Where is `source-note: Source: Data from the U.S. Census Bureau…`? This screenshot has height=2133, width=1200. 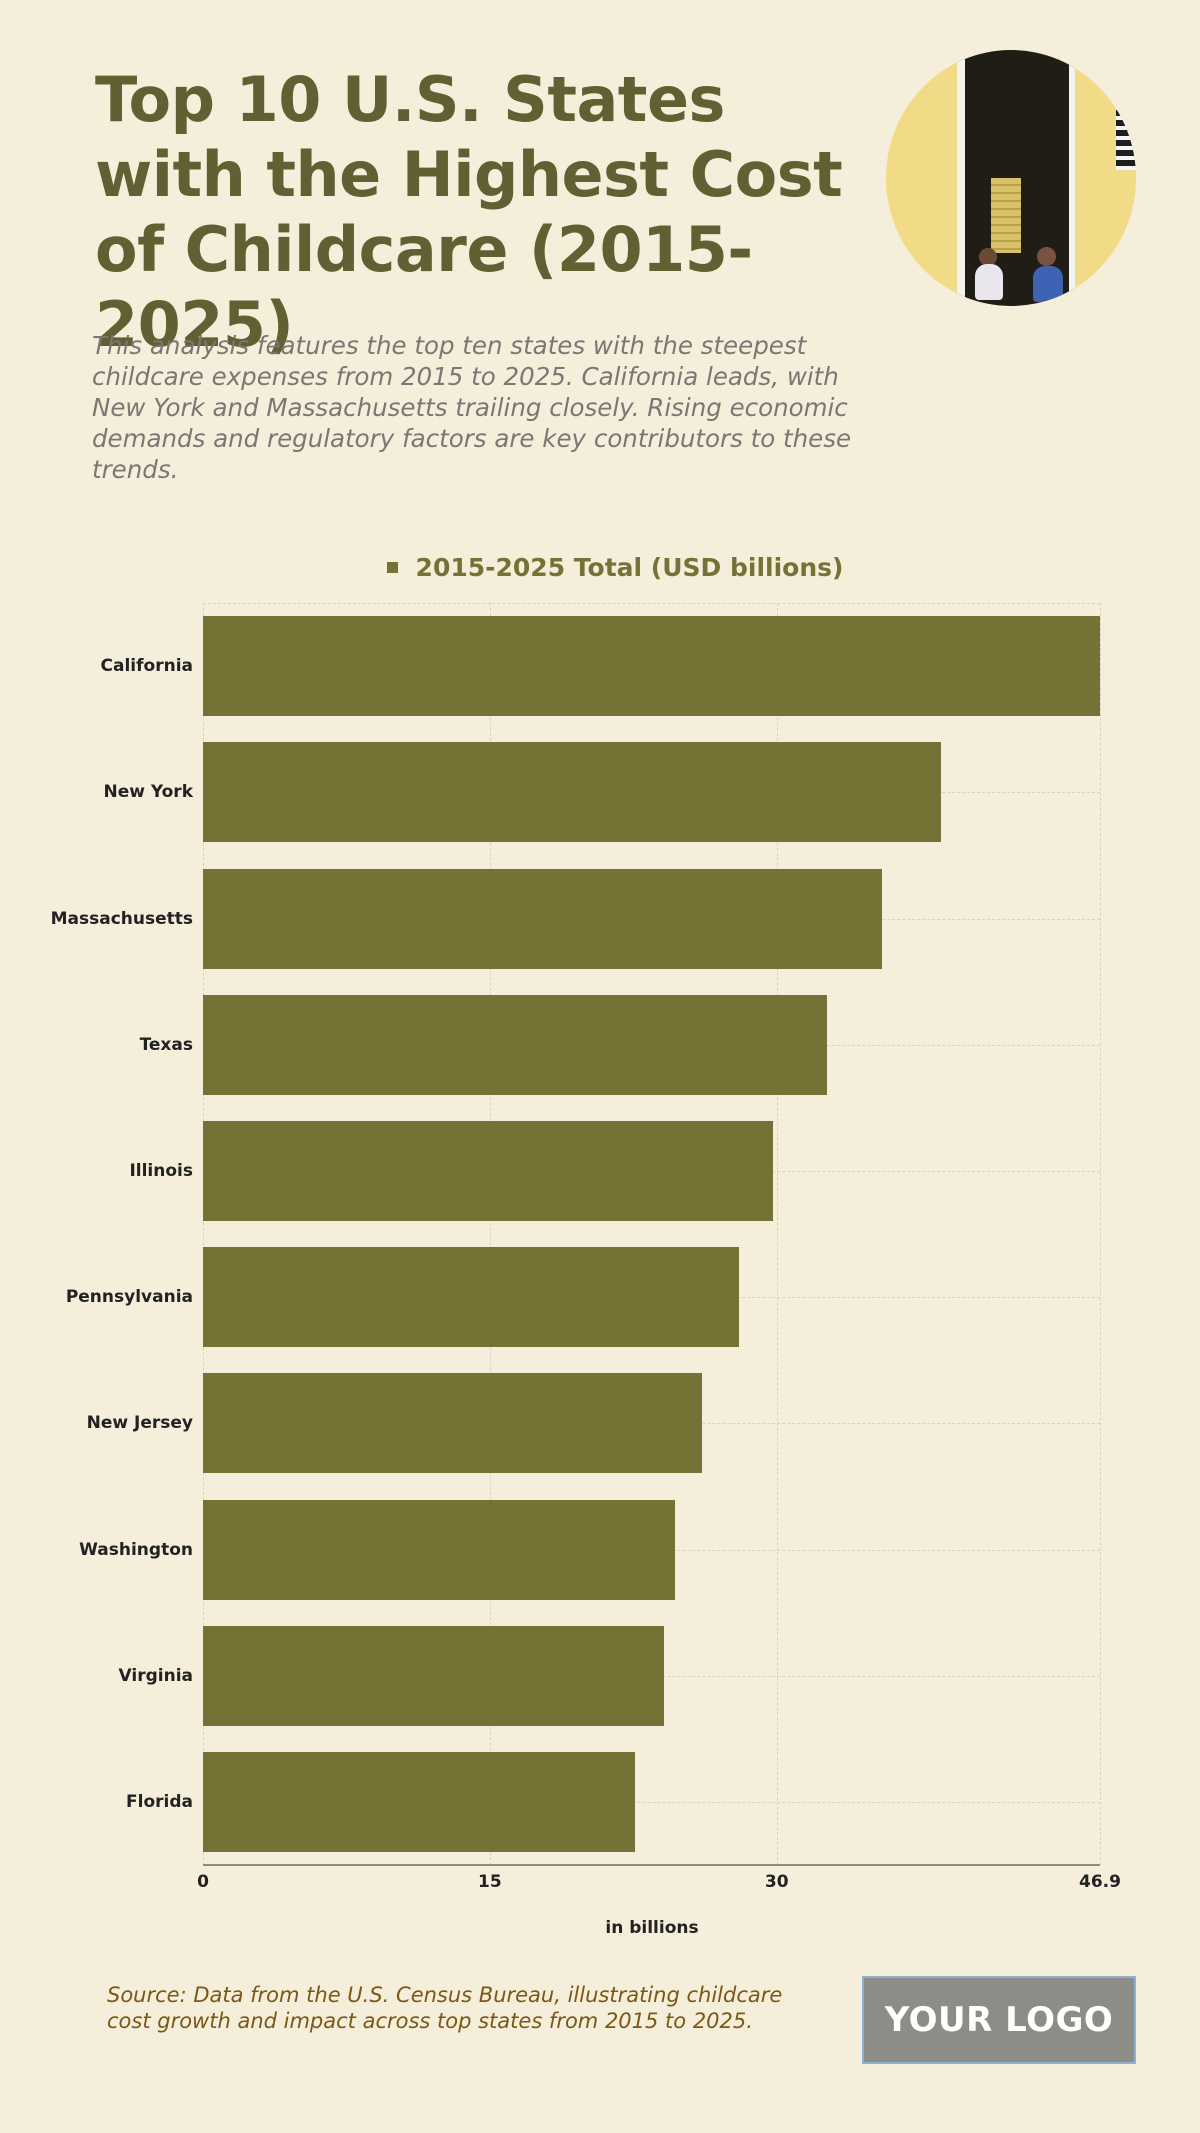
source-note: Source: Data from the U.S. Census Bureau… is located at coordinates (445, 2008).